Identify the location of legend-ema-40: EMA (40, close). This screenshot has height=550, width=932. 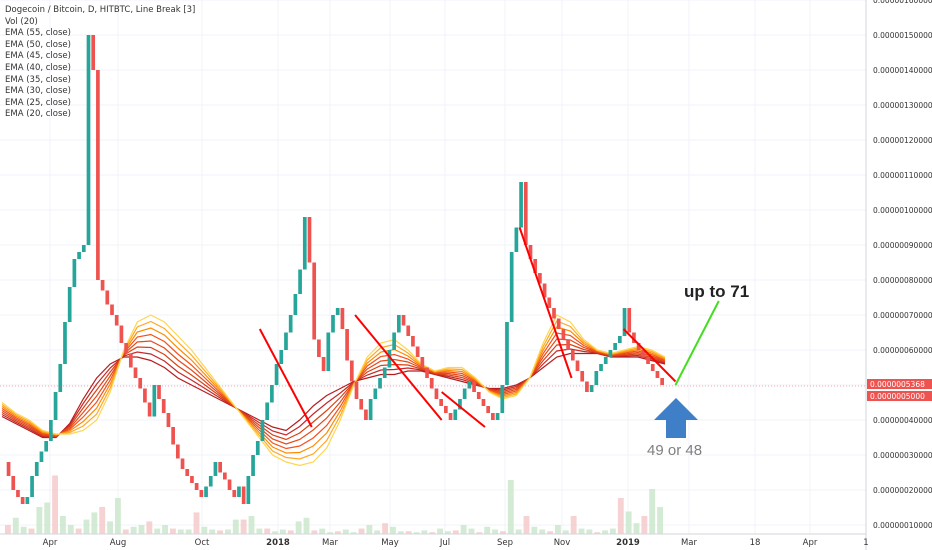
(38, 67).